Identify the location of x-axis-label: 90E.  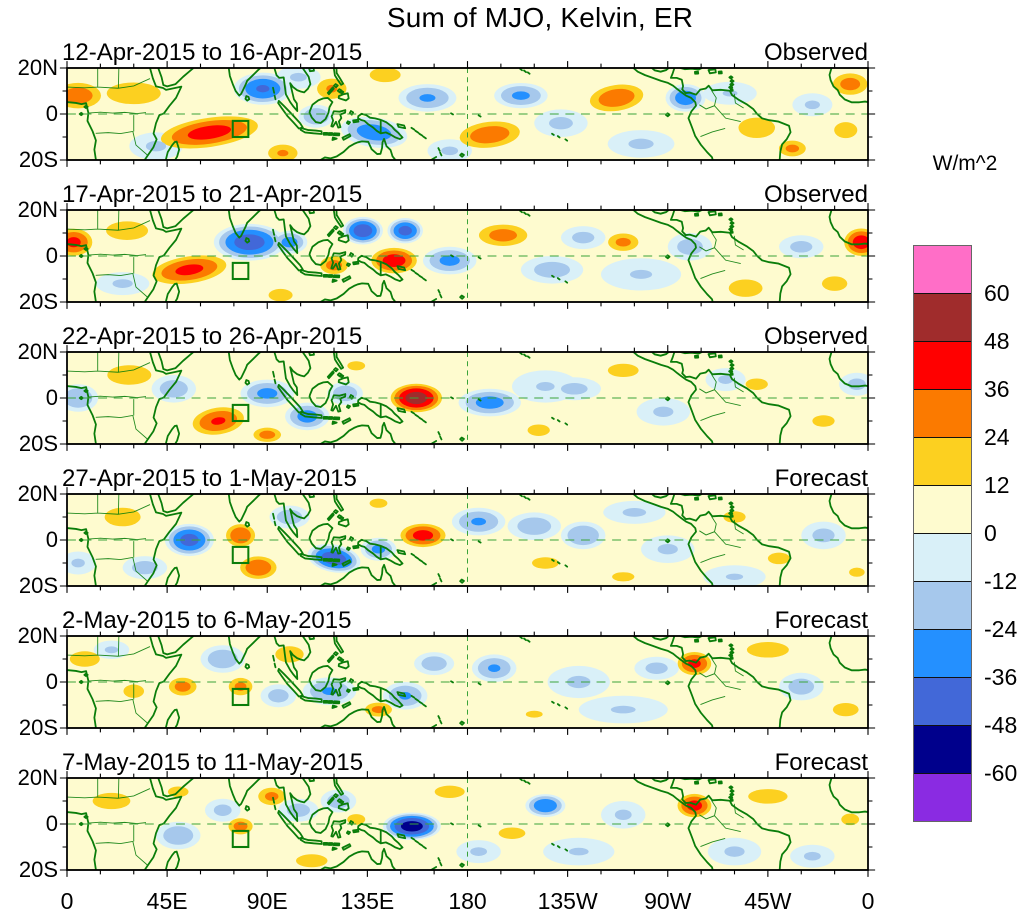
(267, 901).